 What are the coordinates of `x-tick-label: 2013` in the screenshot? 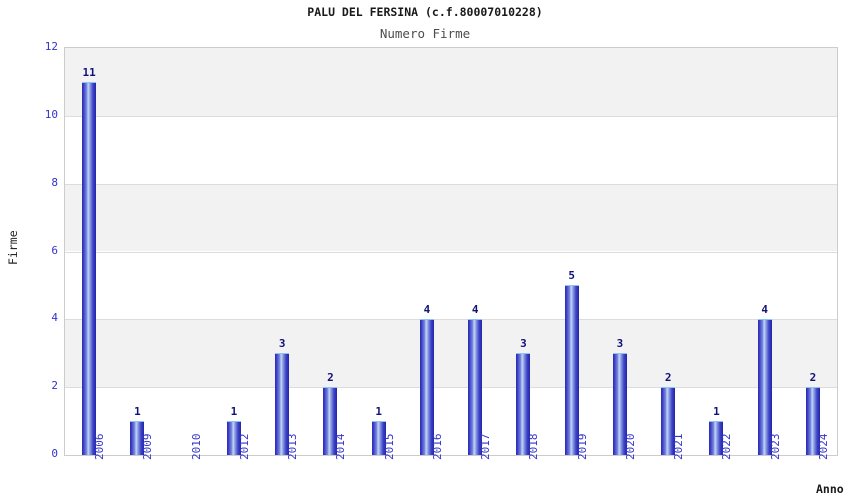 It's located at (293, 447).